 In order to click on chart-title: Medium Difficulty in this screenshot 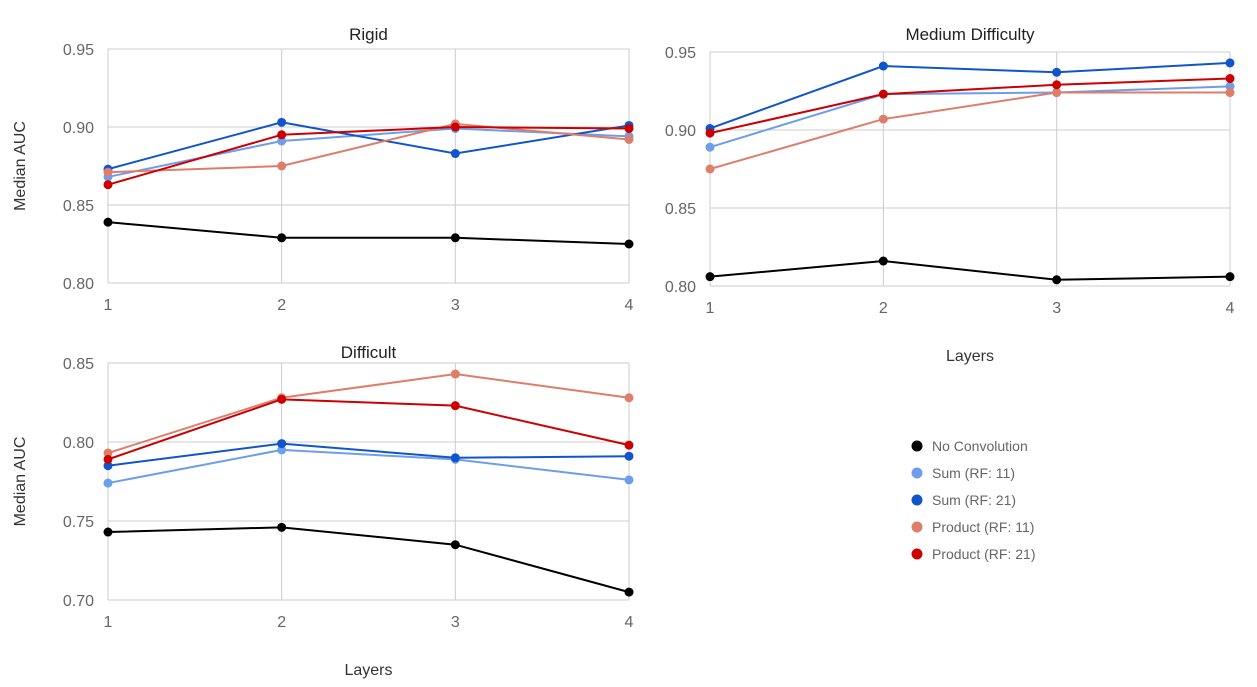, I will do `click(970, 34)`.